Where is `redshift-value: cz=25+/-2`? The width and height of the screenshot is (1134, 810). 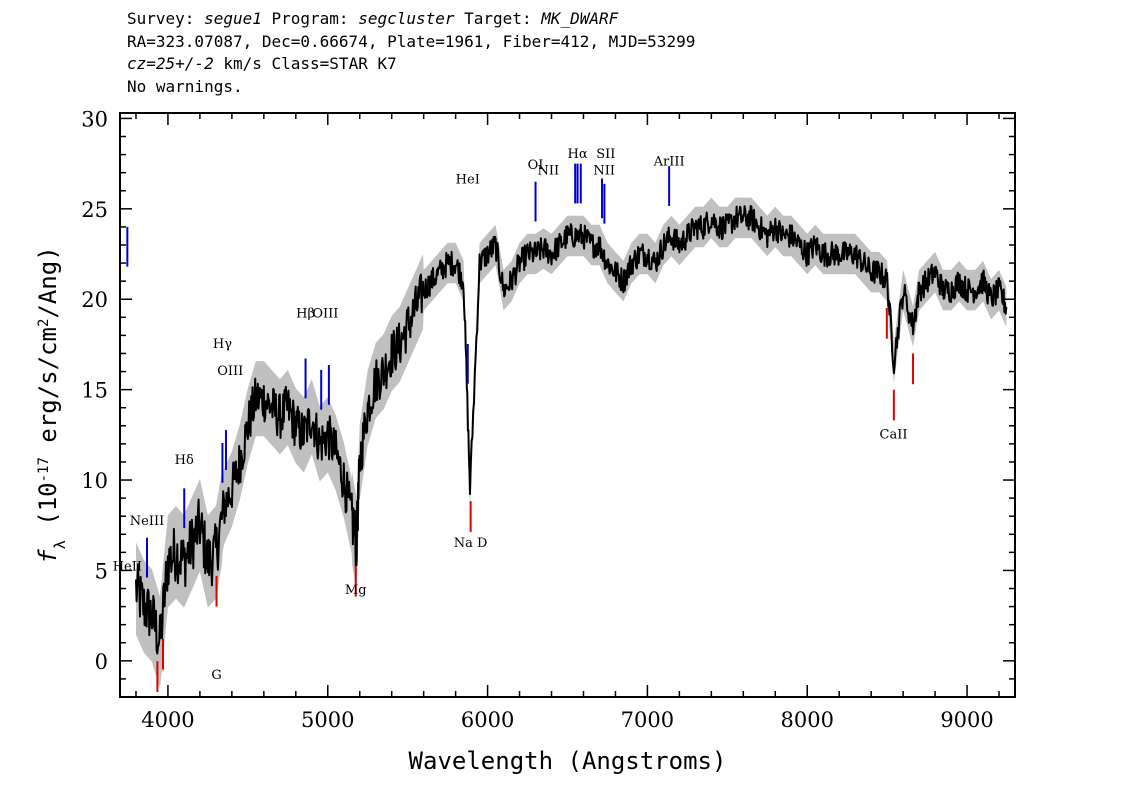 redshift-value: cz=25+/-2 is located at coordinates (170, 63).